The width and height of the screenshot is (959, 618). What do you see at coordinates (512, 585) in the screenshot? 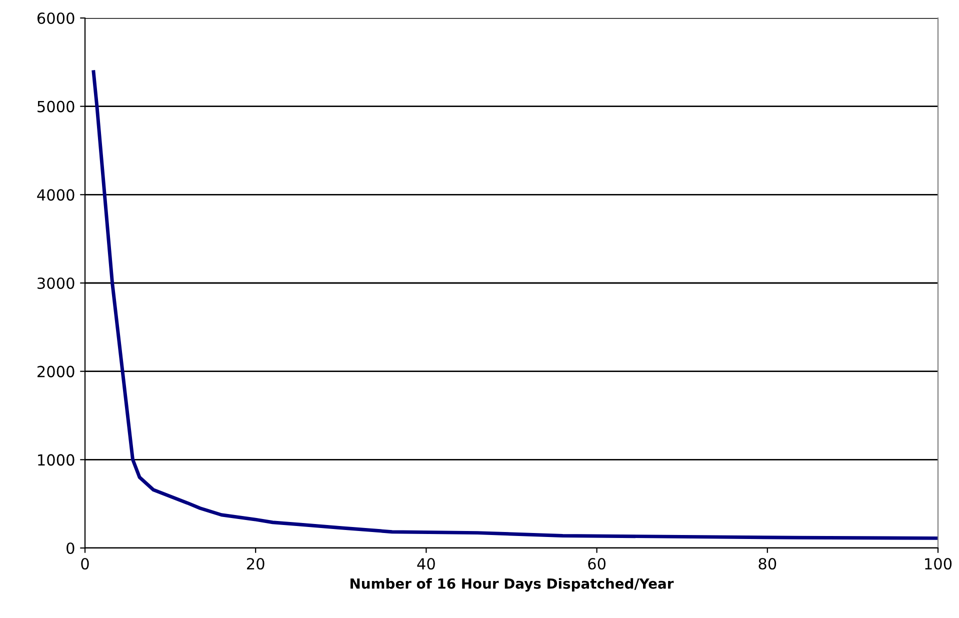
I see `x-axis-title: Number of 16 Hour Days Dispatched/Year` at bounding box center [512, 585].